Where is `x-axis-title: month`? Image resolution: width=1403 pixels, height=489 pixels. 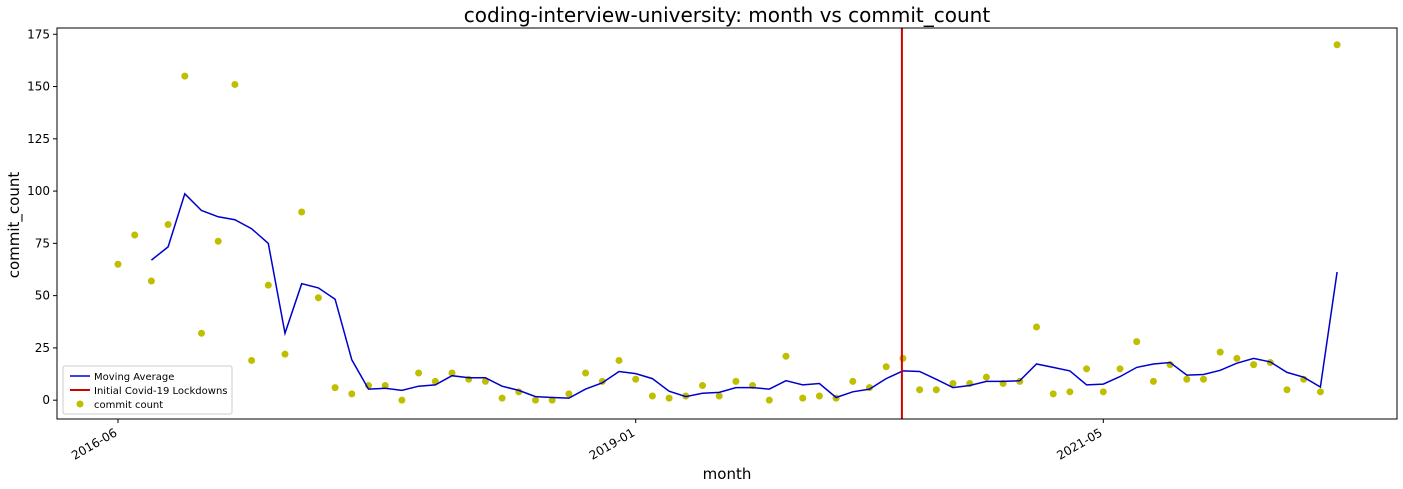
x-axis-title: month is located at coordinates (727, 474).